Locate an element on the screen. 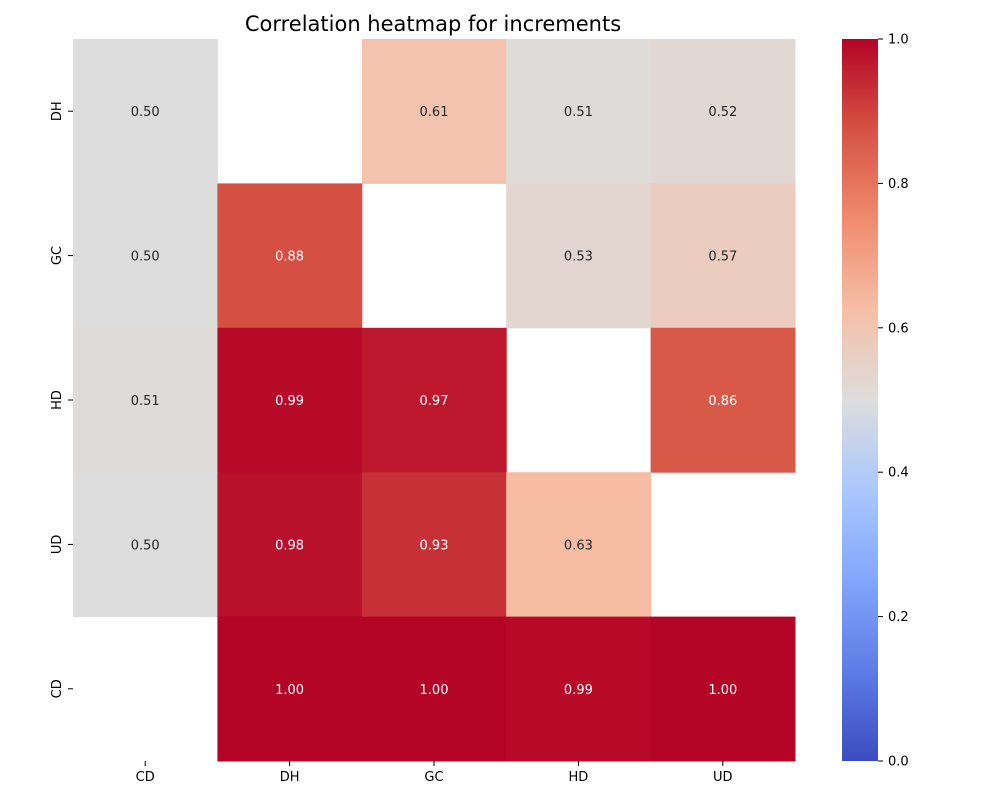 This screenshot has height=800, width=1000. heatmap-cell-label-UD-CD: 0.50 is located at coordinates (145, 545).